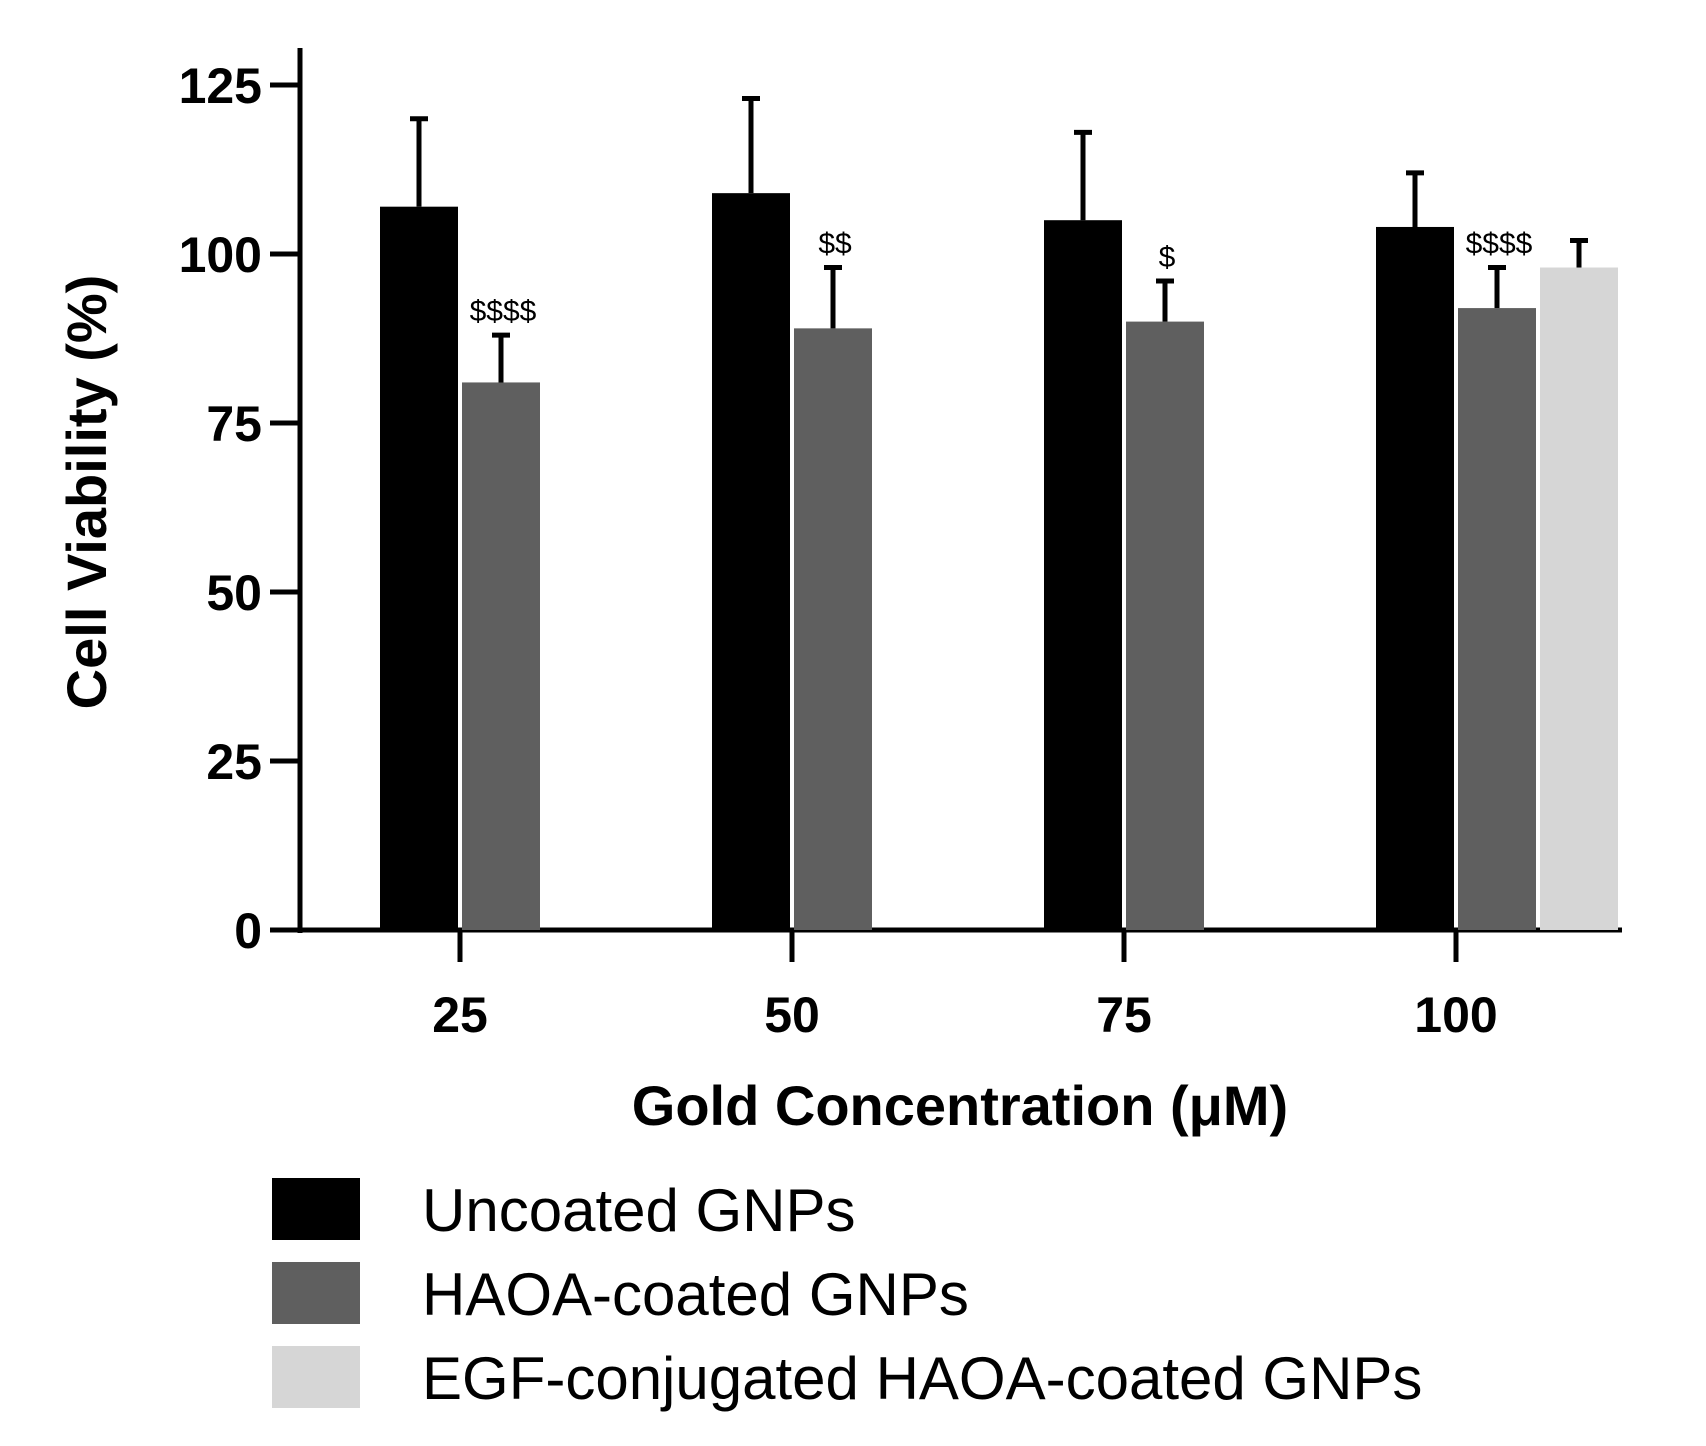 This screenshot has width=1706, height=1446. What do you see at coordinates (248, 931) in the screenshot?
I see `y-tick-label: 0` at bounding box center [248, 931].